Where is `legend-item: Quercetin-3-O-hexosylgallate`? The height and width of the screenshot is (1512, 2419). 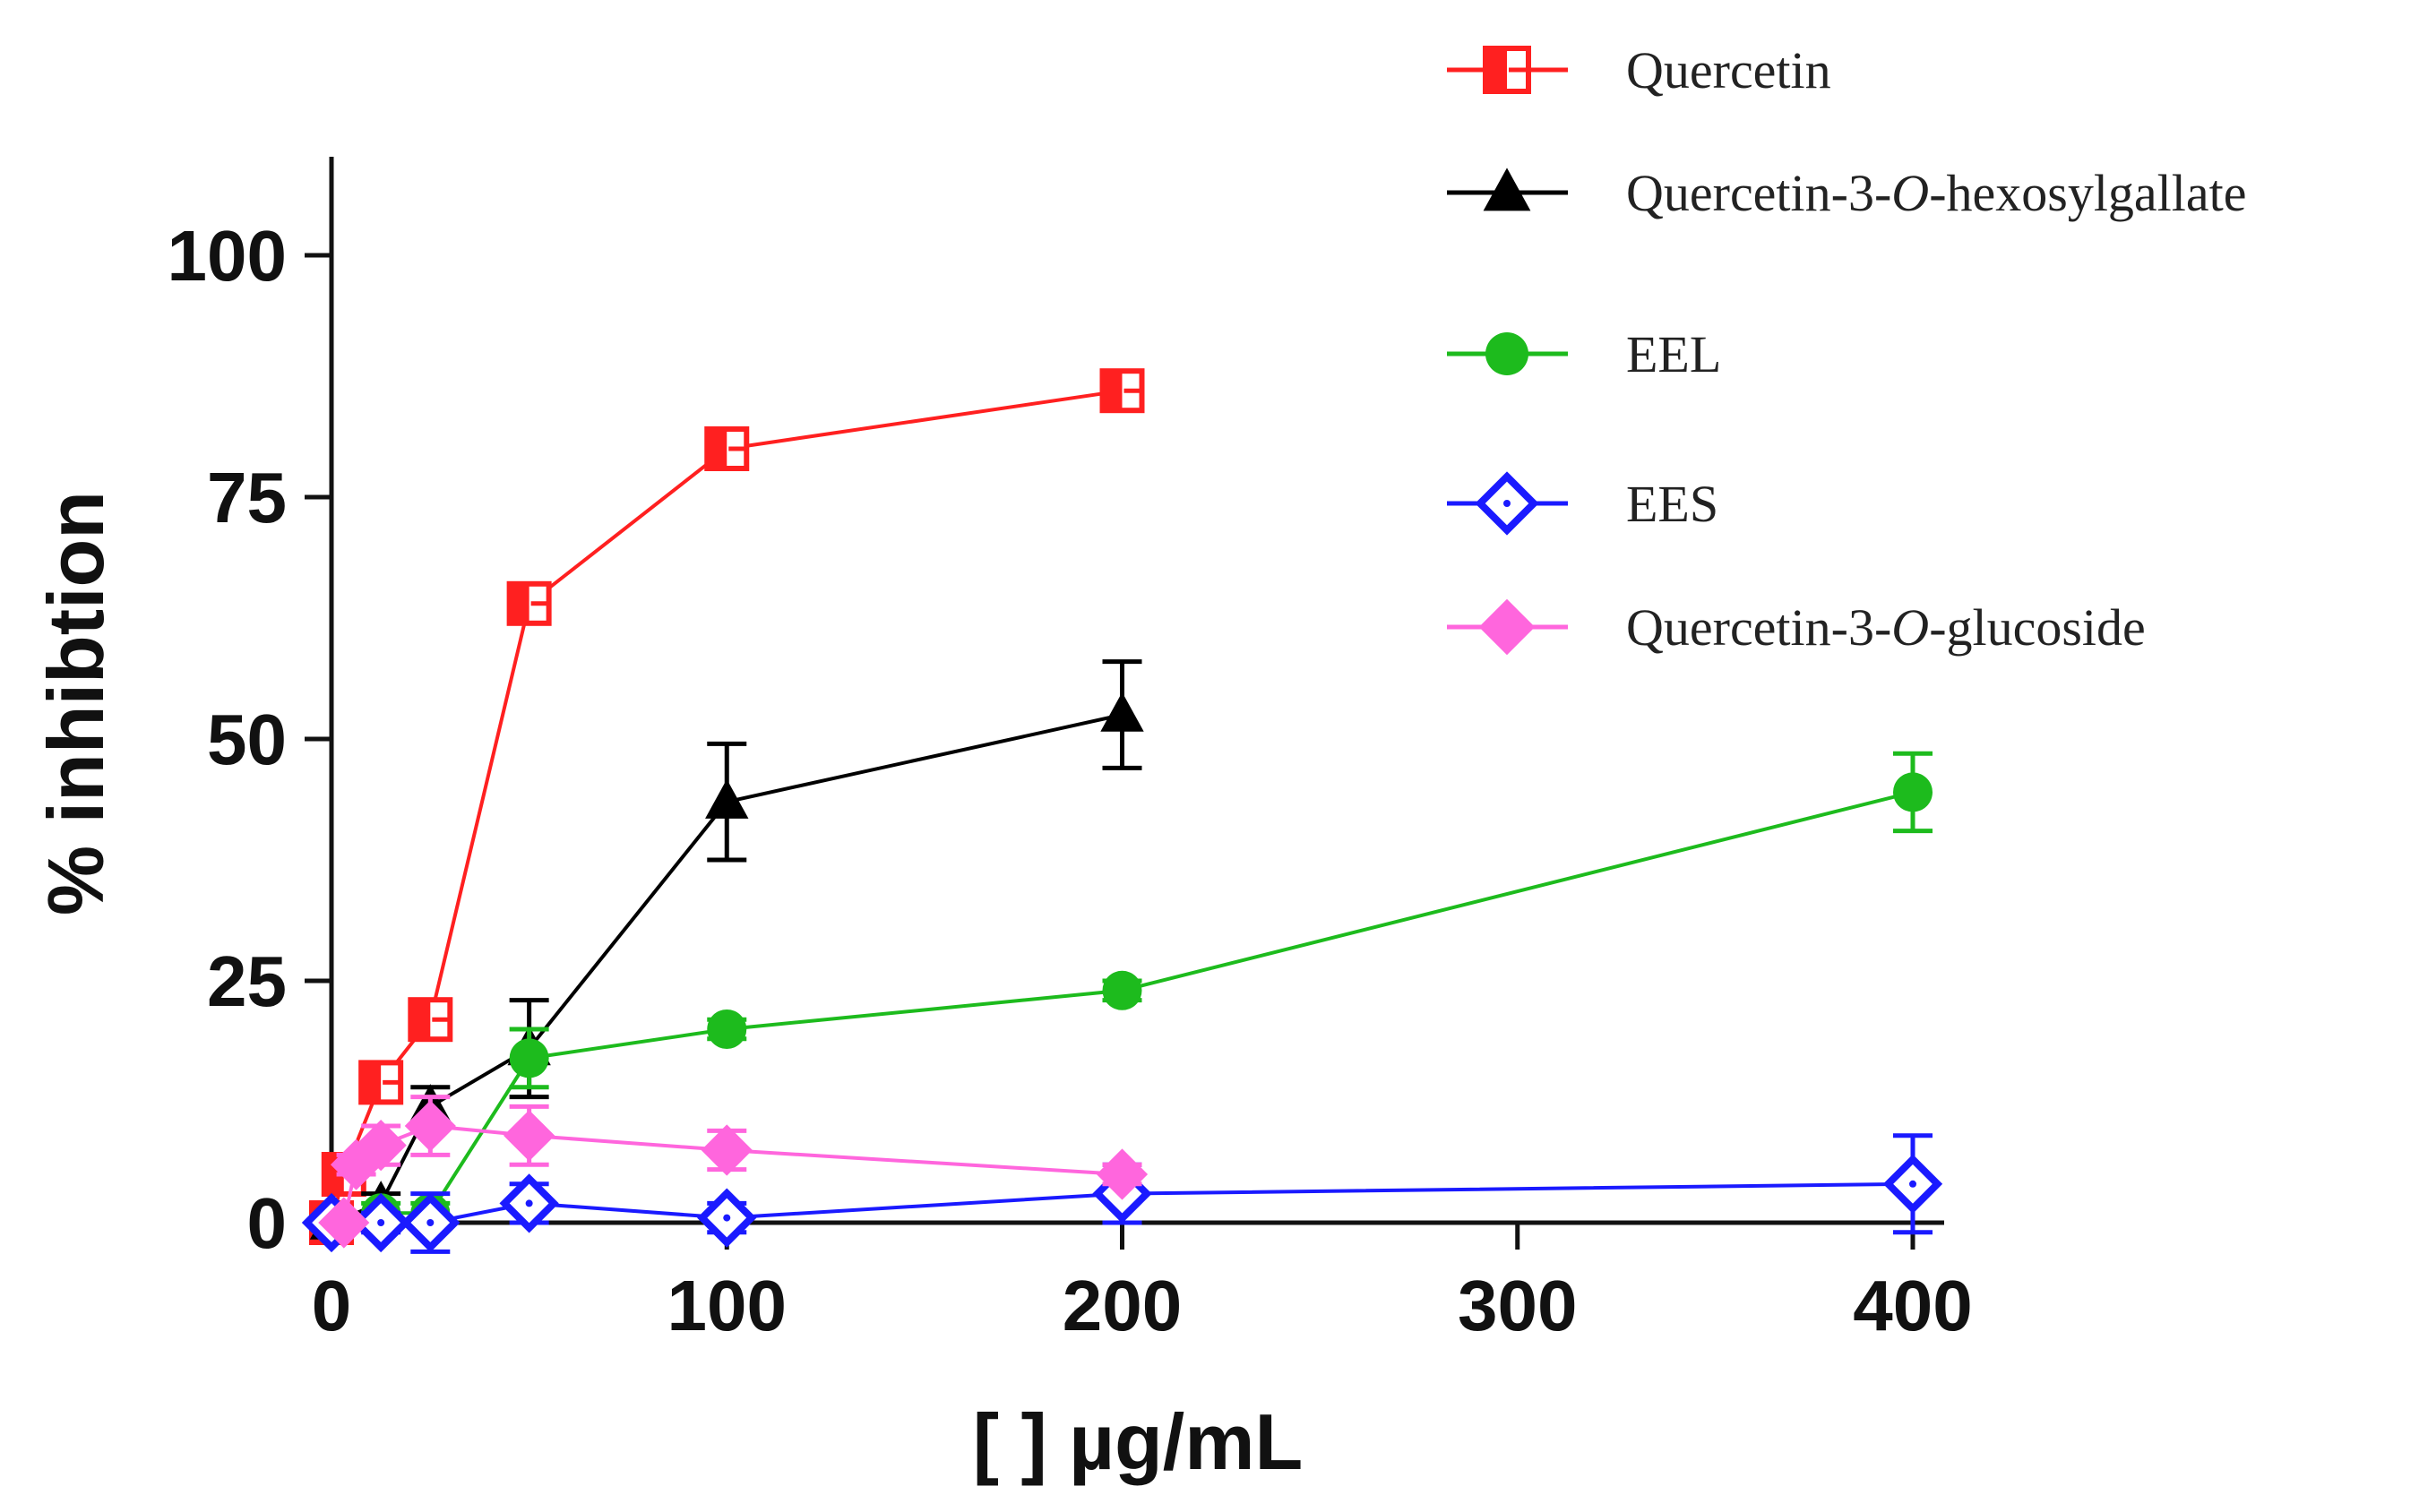 legend-item: Quercetin-3-O-hexosylgallate is located at coordinates (1847, 193).